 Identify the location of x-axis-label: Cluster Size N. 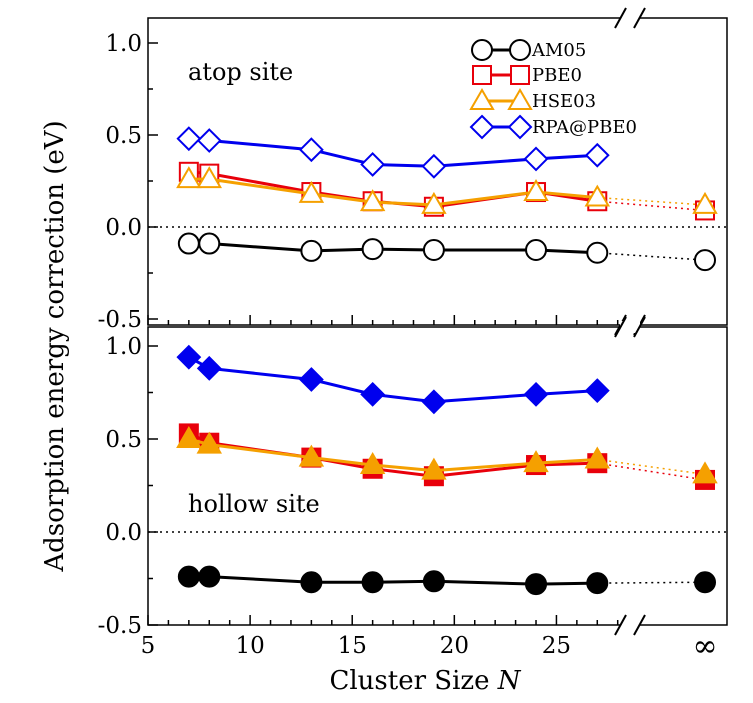
(425, 681).